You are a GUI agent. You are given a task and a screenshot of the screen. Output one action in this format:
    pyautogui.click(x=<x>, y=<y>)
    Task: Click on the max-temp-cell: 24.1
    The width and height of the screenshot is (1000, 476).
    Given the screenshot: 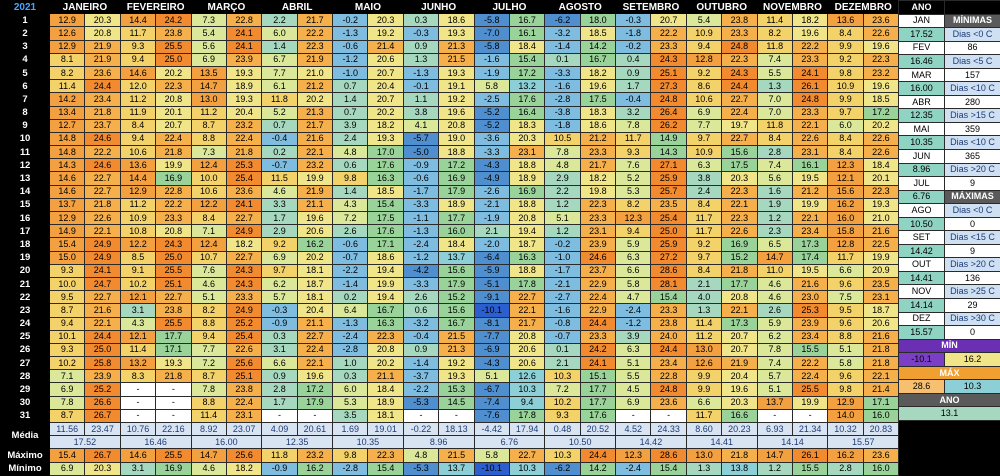 What is the action you would take?
    pyautogui.click(x=597, y=363)
    